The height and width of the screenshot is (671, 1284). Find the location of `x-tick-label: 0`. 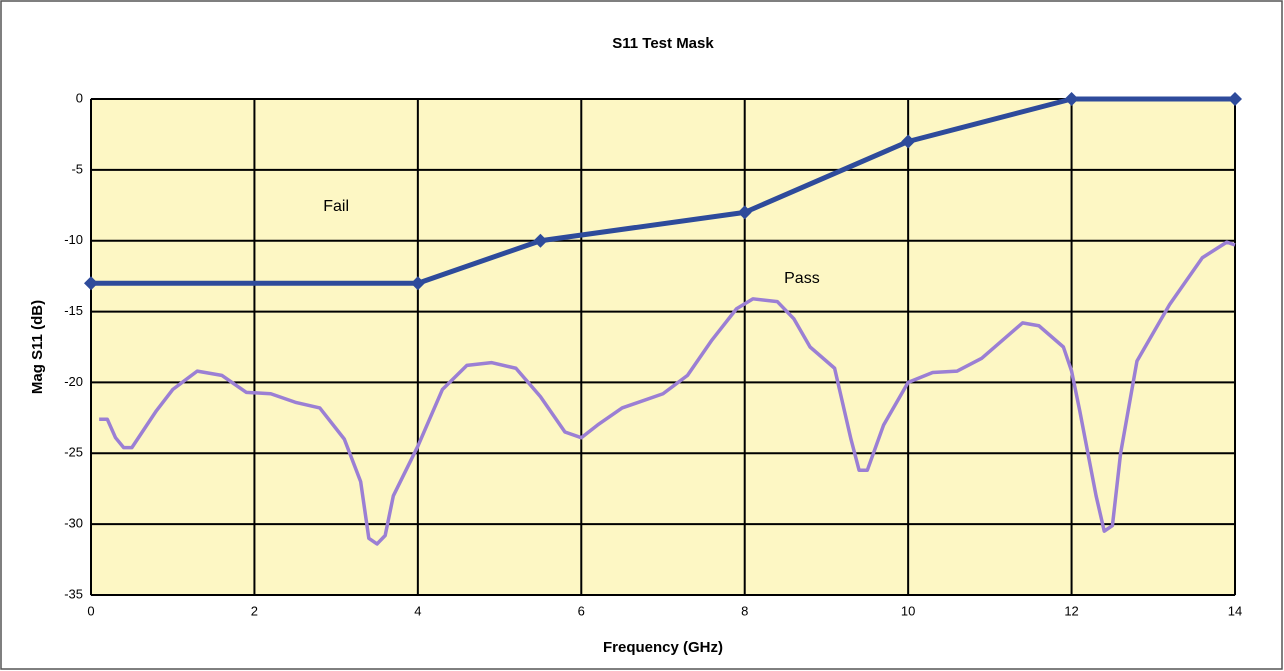

x-tick-label: 0 is located at coordinates (90, 610).